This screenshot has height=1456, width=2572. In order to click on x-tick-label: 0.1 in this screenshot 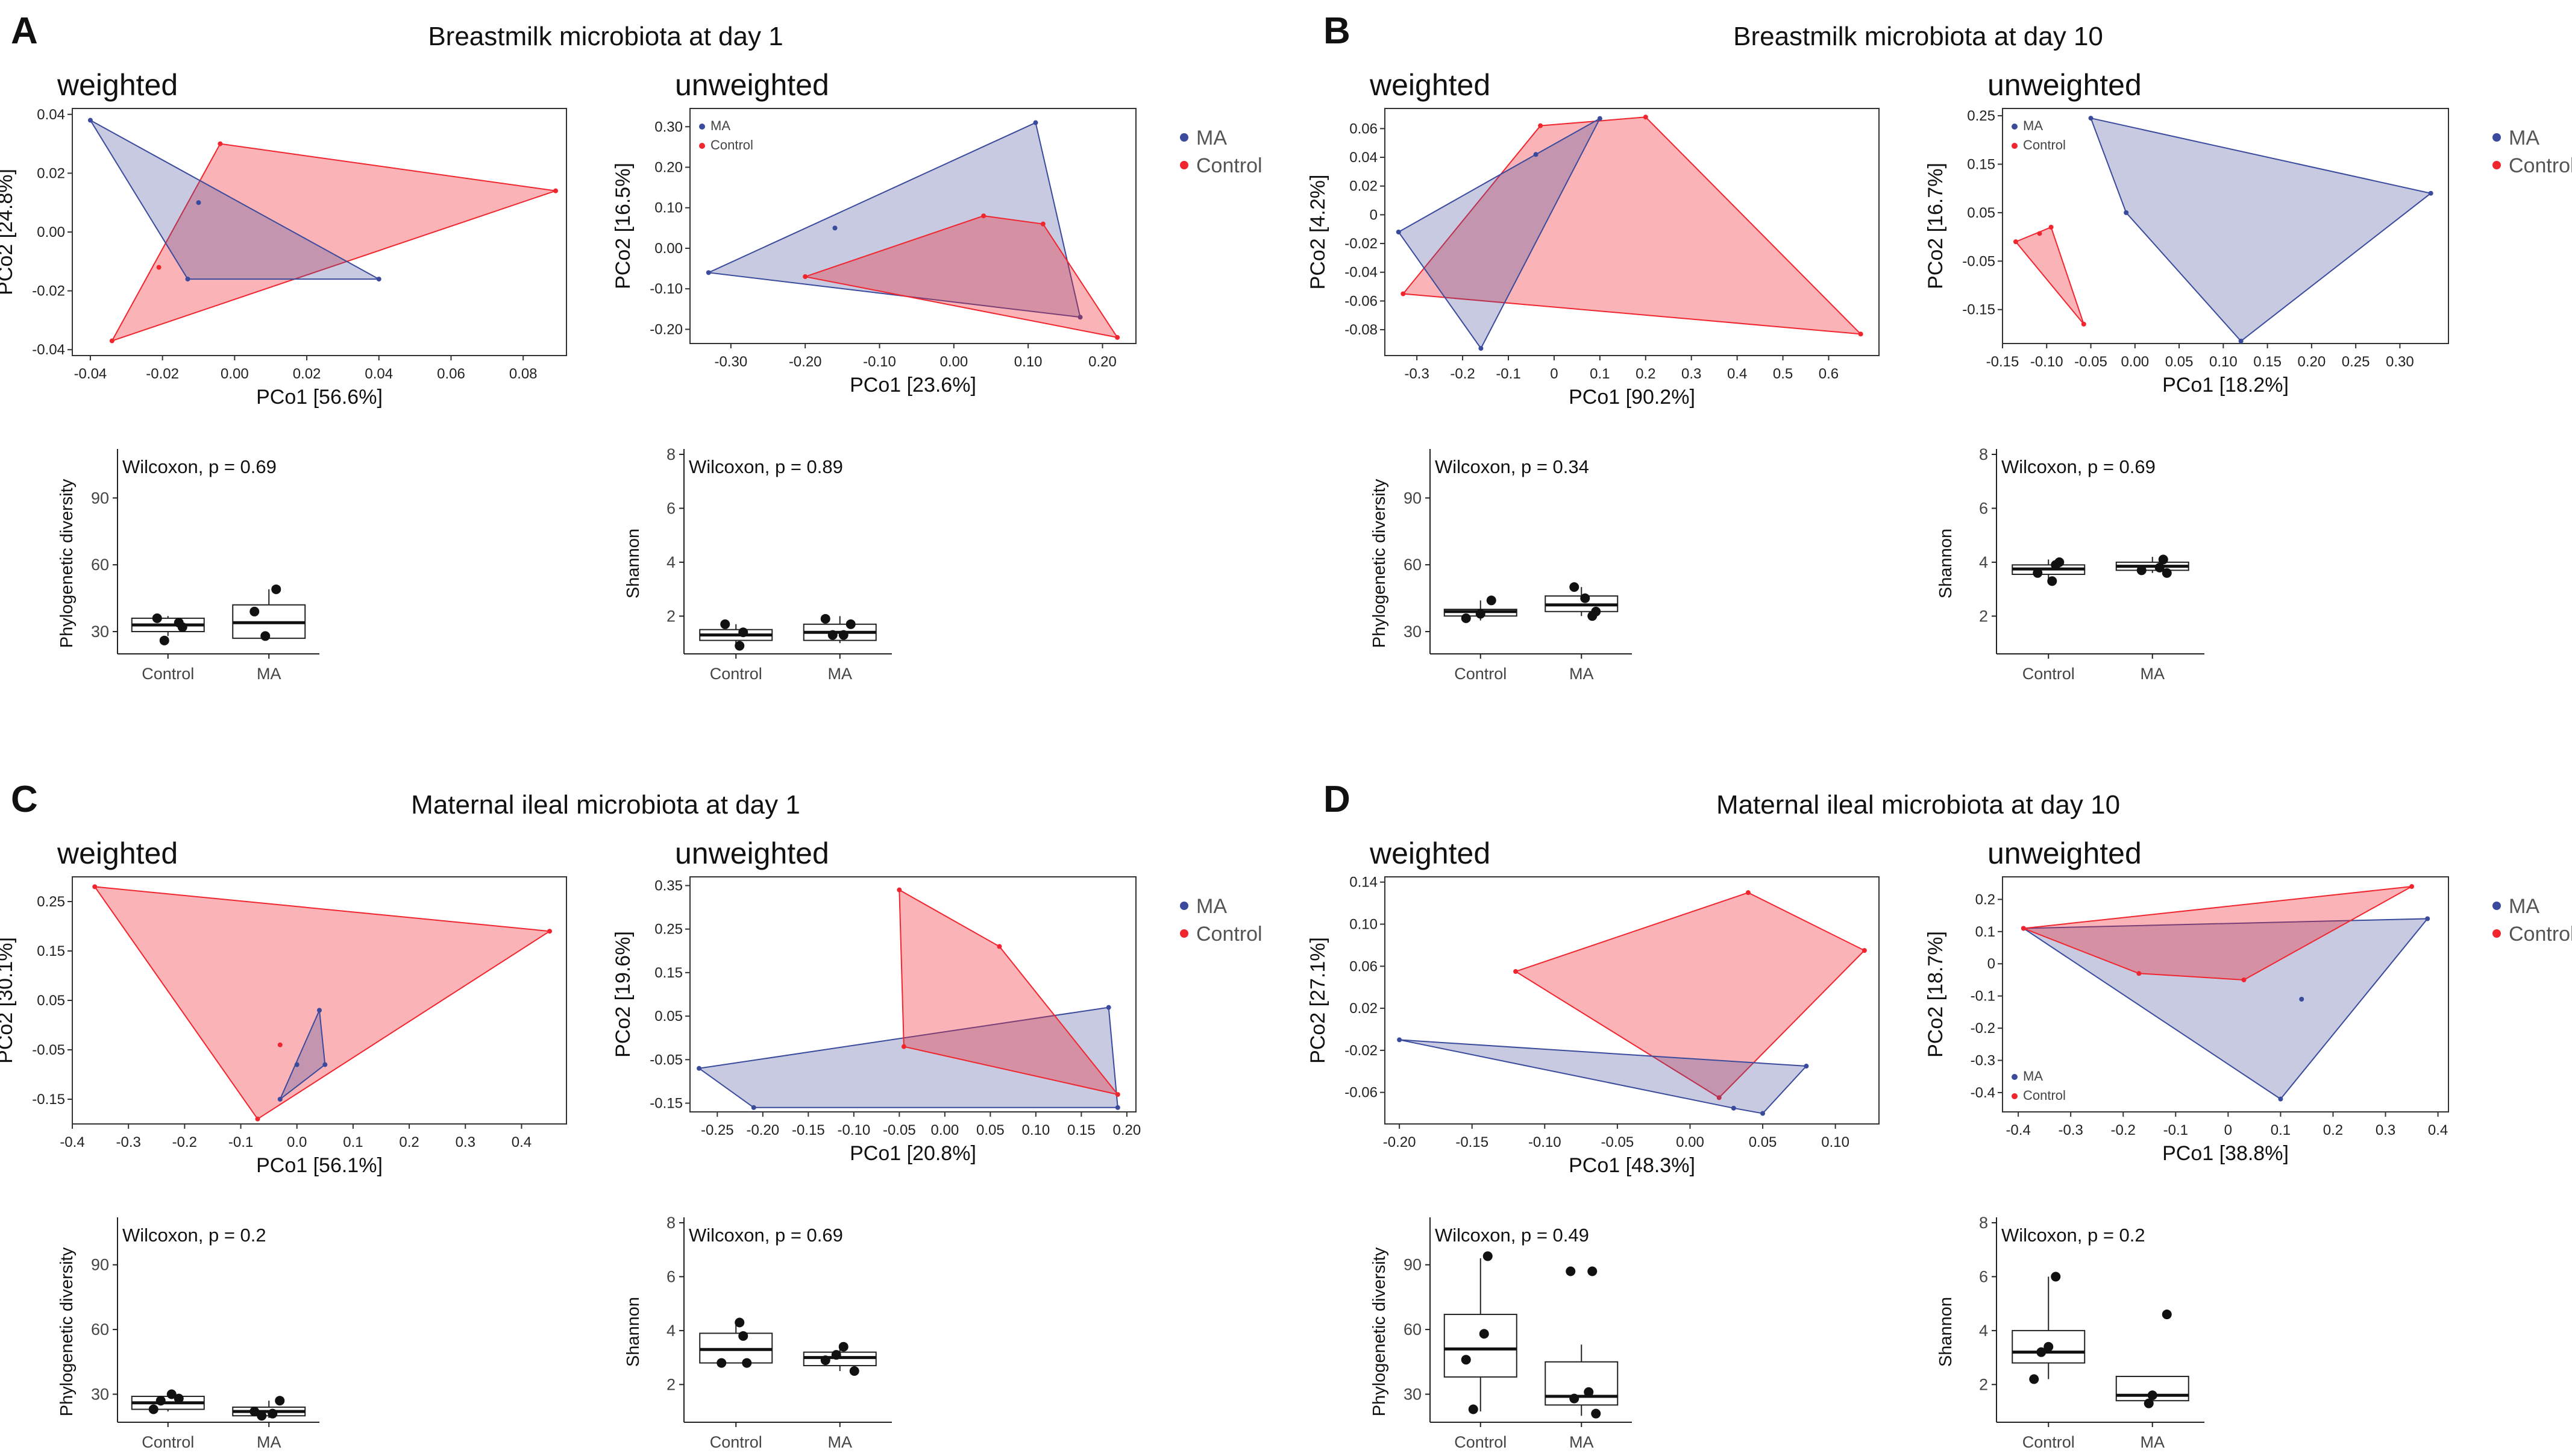, I will do `click(2281, 1130)`.